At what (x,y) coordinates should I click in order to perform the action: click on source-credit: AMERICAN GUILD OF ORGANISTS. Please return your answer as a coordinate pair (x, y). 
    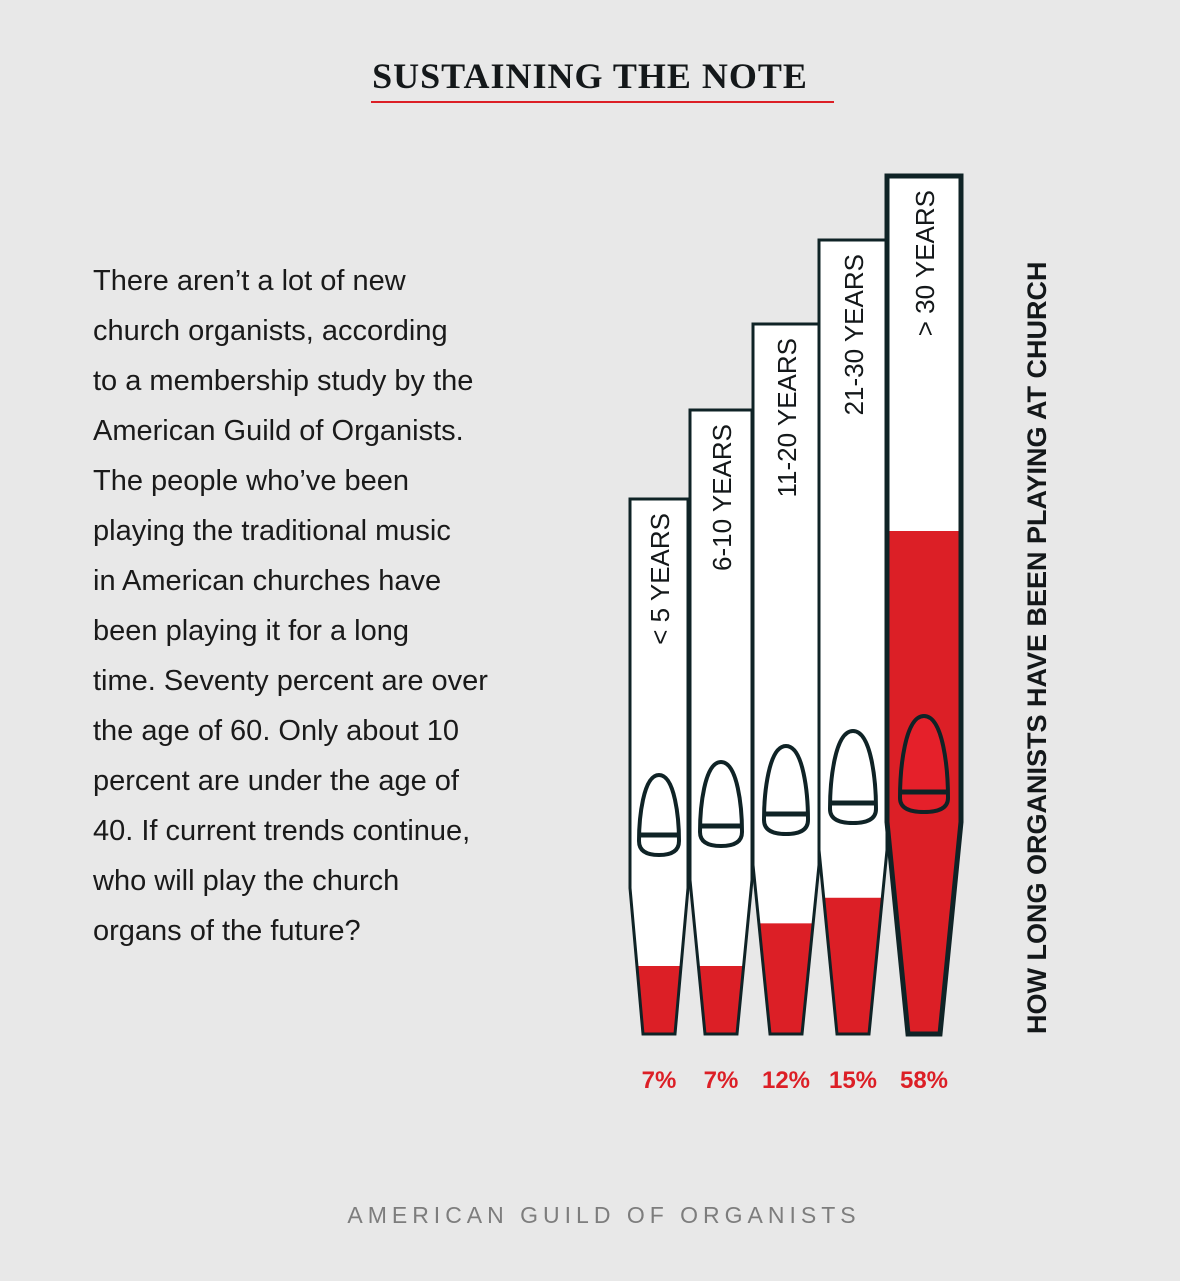
    Looking at the image, I should click on (604, 1215).